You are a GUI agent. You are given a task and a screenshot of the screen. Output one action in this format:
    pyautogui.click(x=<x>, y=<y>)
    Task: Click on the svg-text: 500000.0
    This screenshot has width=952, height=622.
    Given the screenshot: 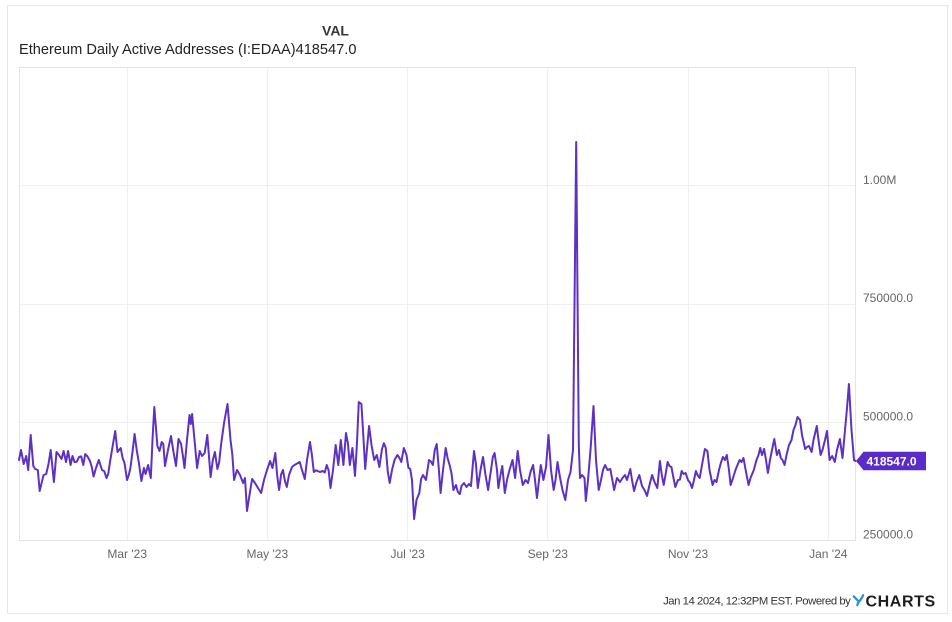 What is the action you would take?
    pyautogui.click(x=888, y=416)
    